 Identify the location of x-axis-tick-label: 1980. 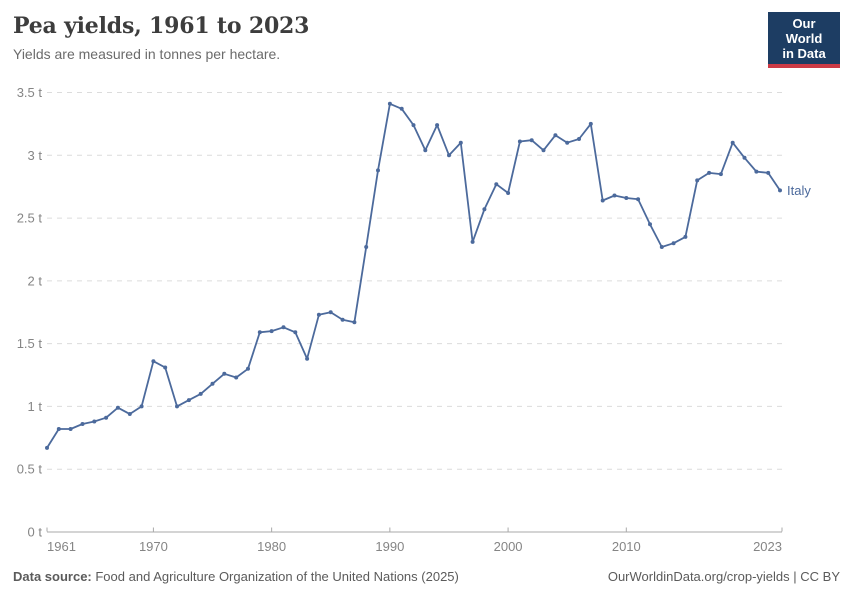
(271, 546).